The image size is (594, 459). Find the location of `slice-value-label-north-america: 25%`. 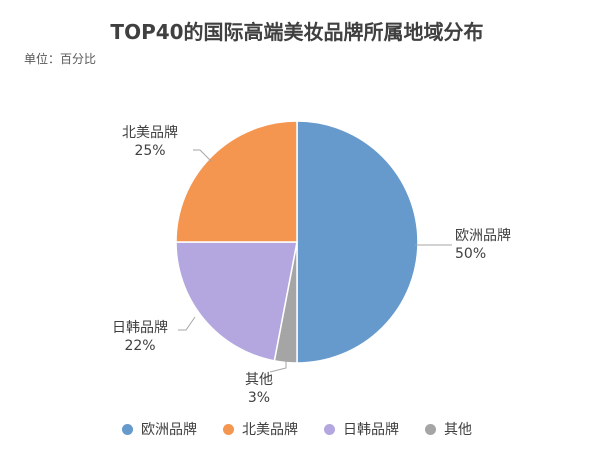

slice-value-label-north-america: 25% is located at coordinates (149, 151).